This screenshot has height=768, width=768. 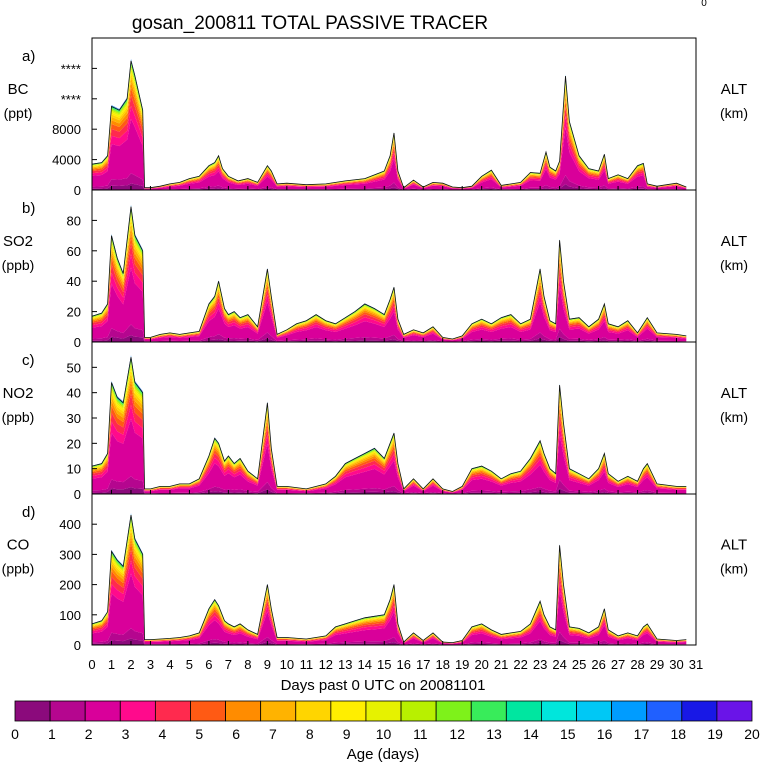 I want to click on total-line-a, so click(x=389, y=124).